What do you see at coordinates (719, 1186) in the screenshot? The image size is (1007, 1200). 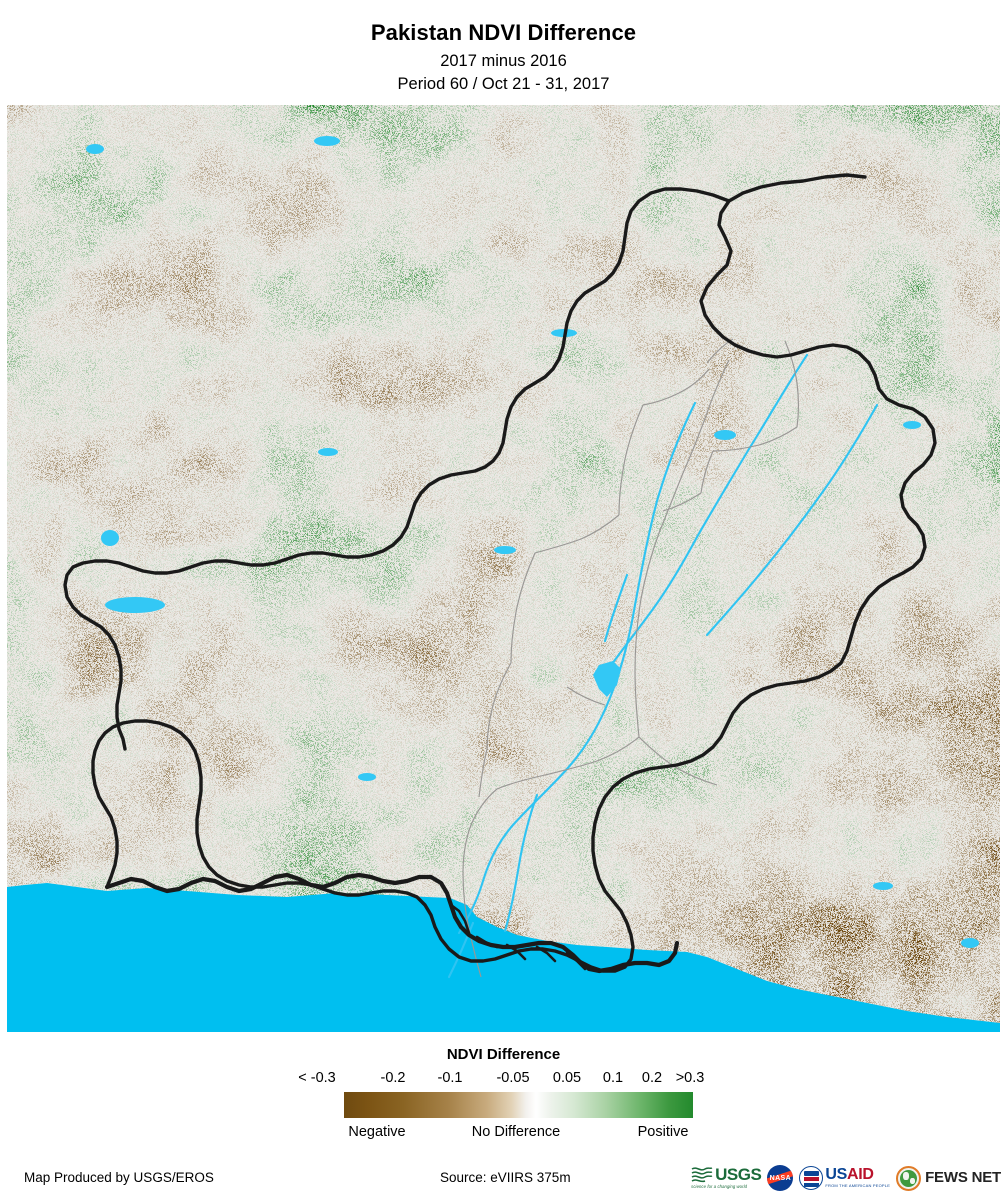 I see `usgs-logo-tagline: science for a changing world` at bounding box center [719, 1186].